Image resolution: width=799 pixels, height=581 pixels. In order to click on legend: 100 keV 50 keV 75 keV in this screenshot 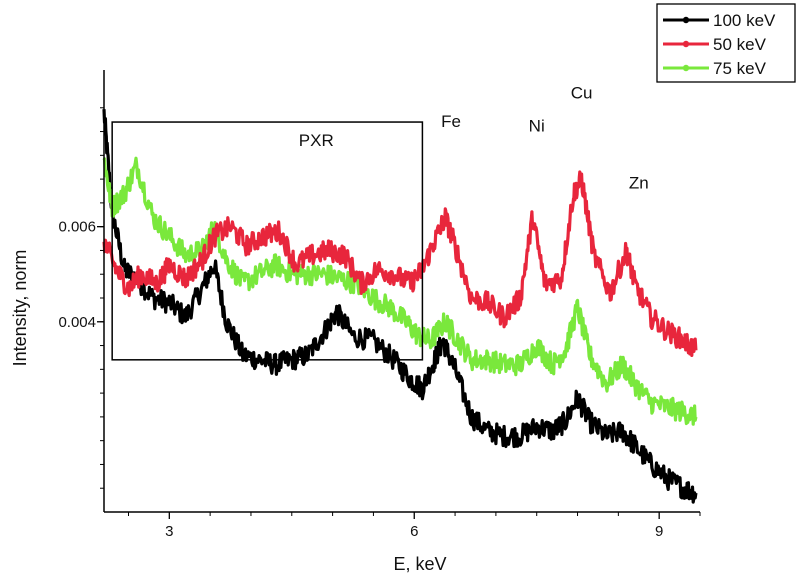, I will do `click(726, 43)`.